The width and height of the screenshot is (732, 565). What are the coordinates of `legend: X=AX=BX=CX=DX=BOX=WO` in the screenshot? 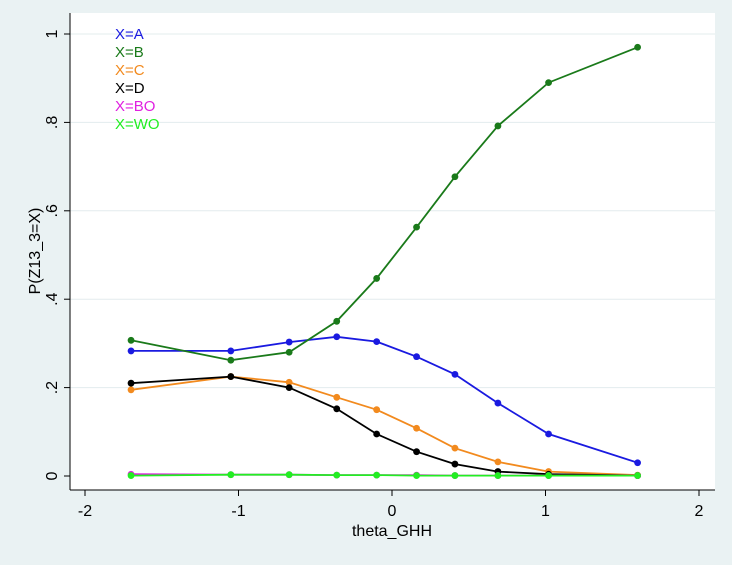 It's located at (137, 79).